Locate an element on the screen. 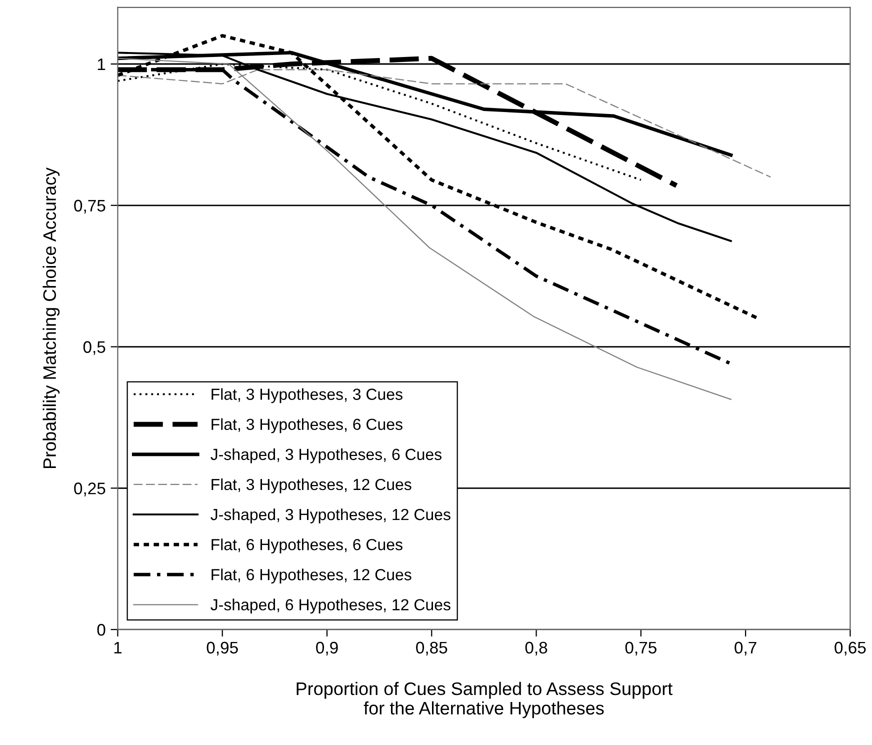 Image resolution: width=872 pixels, height=745 pixels. x-tick-label: 0,85 is located at coordinates (432, 649).